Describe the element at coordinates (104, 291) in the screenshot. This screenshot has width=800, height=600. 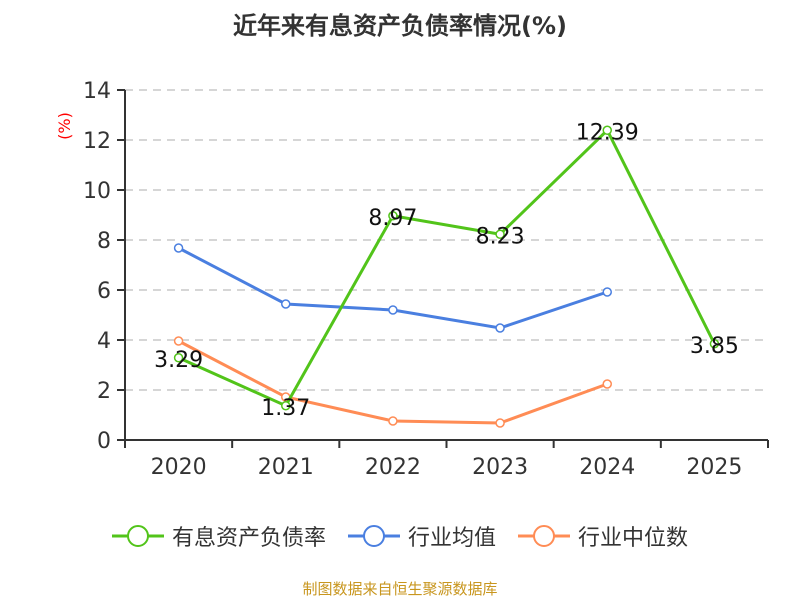
I see `y-tick-label: 6` at that location.